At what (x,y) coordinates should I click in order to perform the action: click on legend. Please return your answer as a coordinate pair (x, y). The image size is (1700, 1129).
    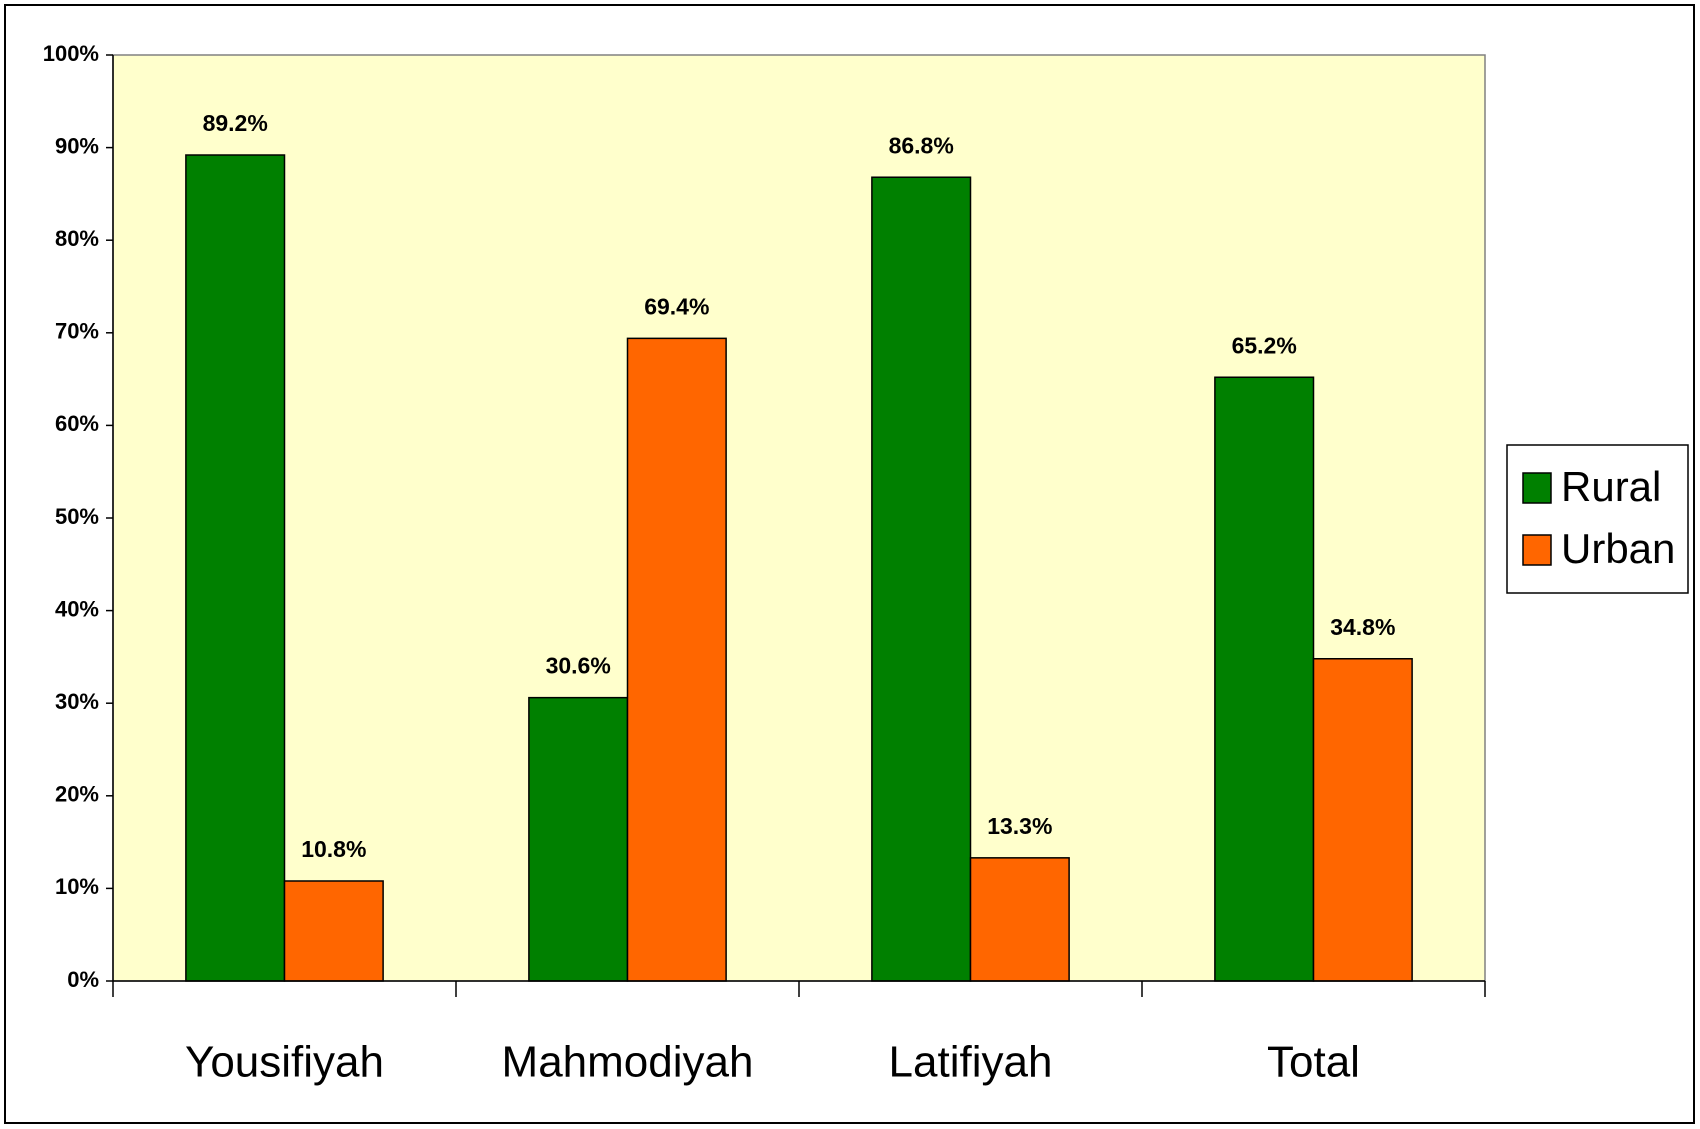
    Looking at the image, I should click on (1597, 519).